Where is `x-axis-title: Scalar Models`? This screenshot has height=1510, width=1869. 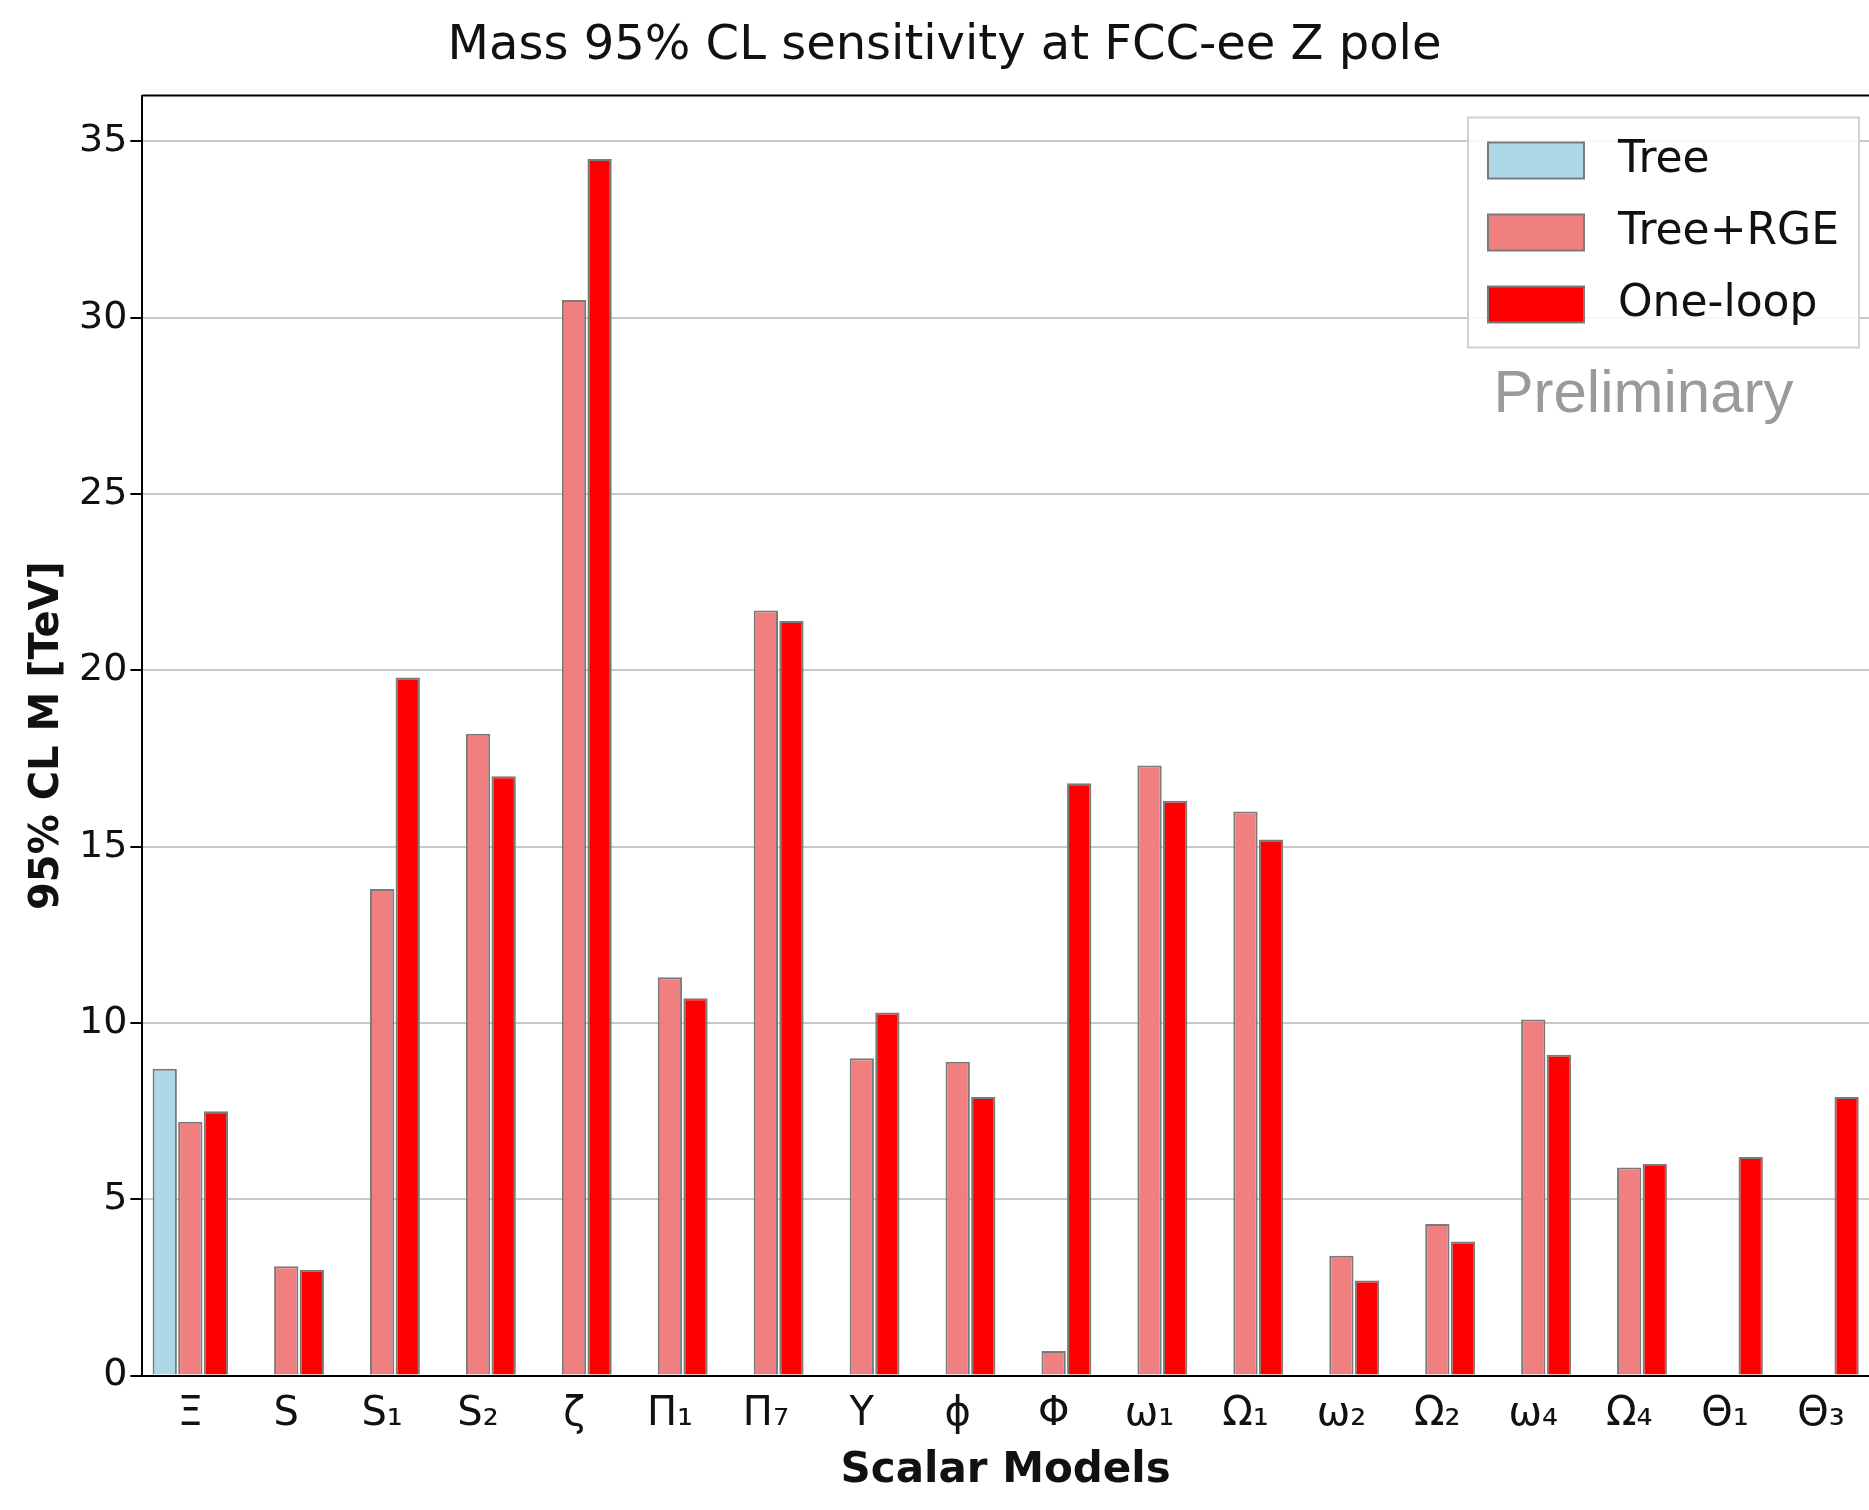
x-axis-title: Scalar Models is located at coordinates (1005, 1467).